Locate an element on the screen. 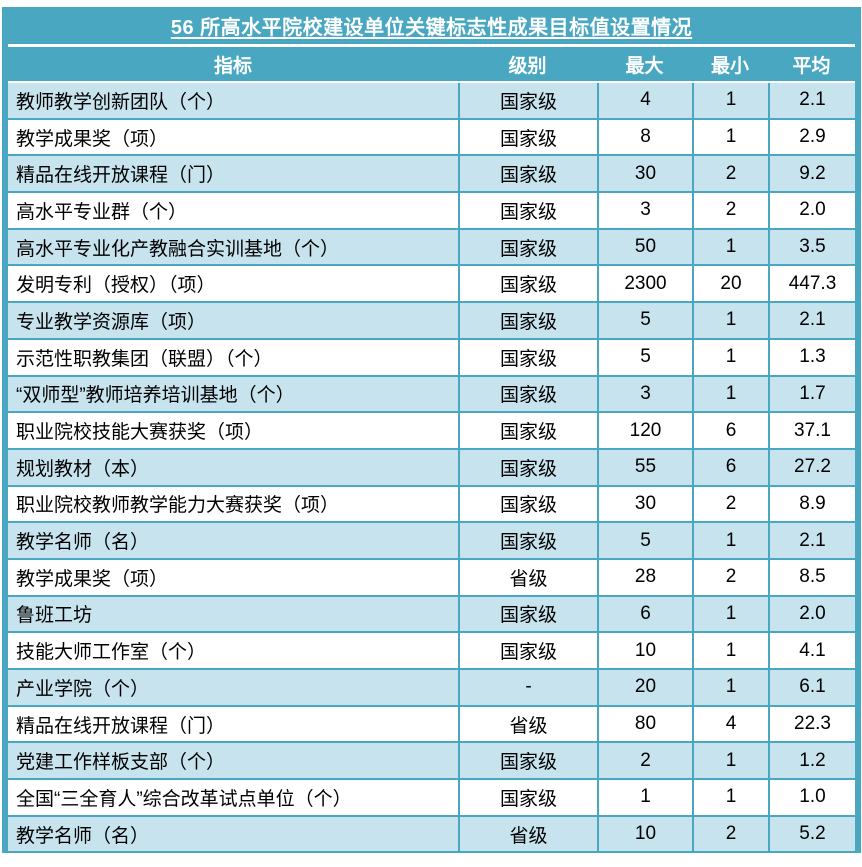 Image resolution: width=862 pixels, height=867 pixels. table-title: 56 所高水平院校建设单位关键标志性成果目标值设置情况 is located at coordinates (431, 28).